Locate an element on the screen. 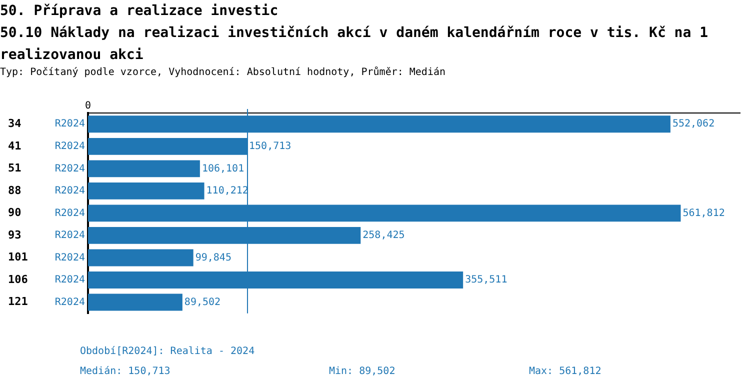 The width and height of the screenshot is (750, 390). text: Typ: Počítaný podle vzorce, Vyhodnocení: Absolutní hodnoty, Průměr: Medián is located at coordinates (223, 72).